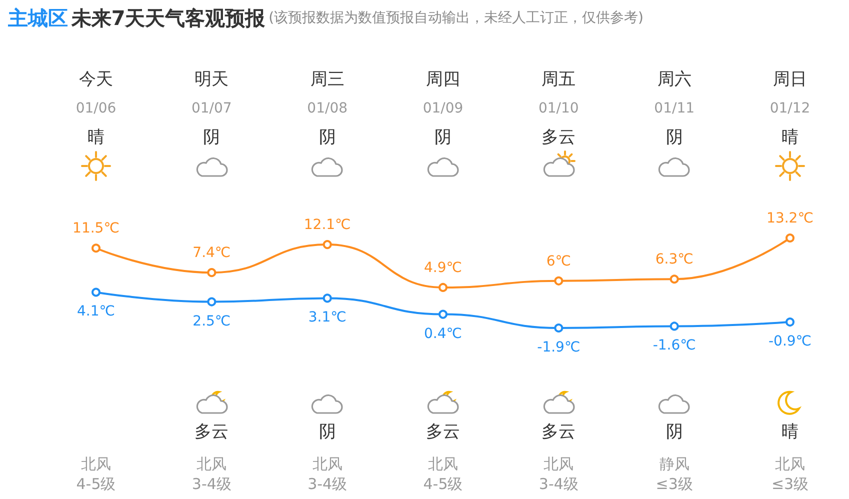 This screenshot has width=849, height=499. What do you see at coordinates (96, 109) in the screenshot?
I see `x-tick-label: 今天 01/06 晴` at bounding box center [96, 109].